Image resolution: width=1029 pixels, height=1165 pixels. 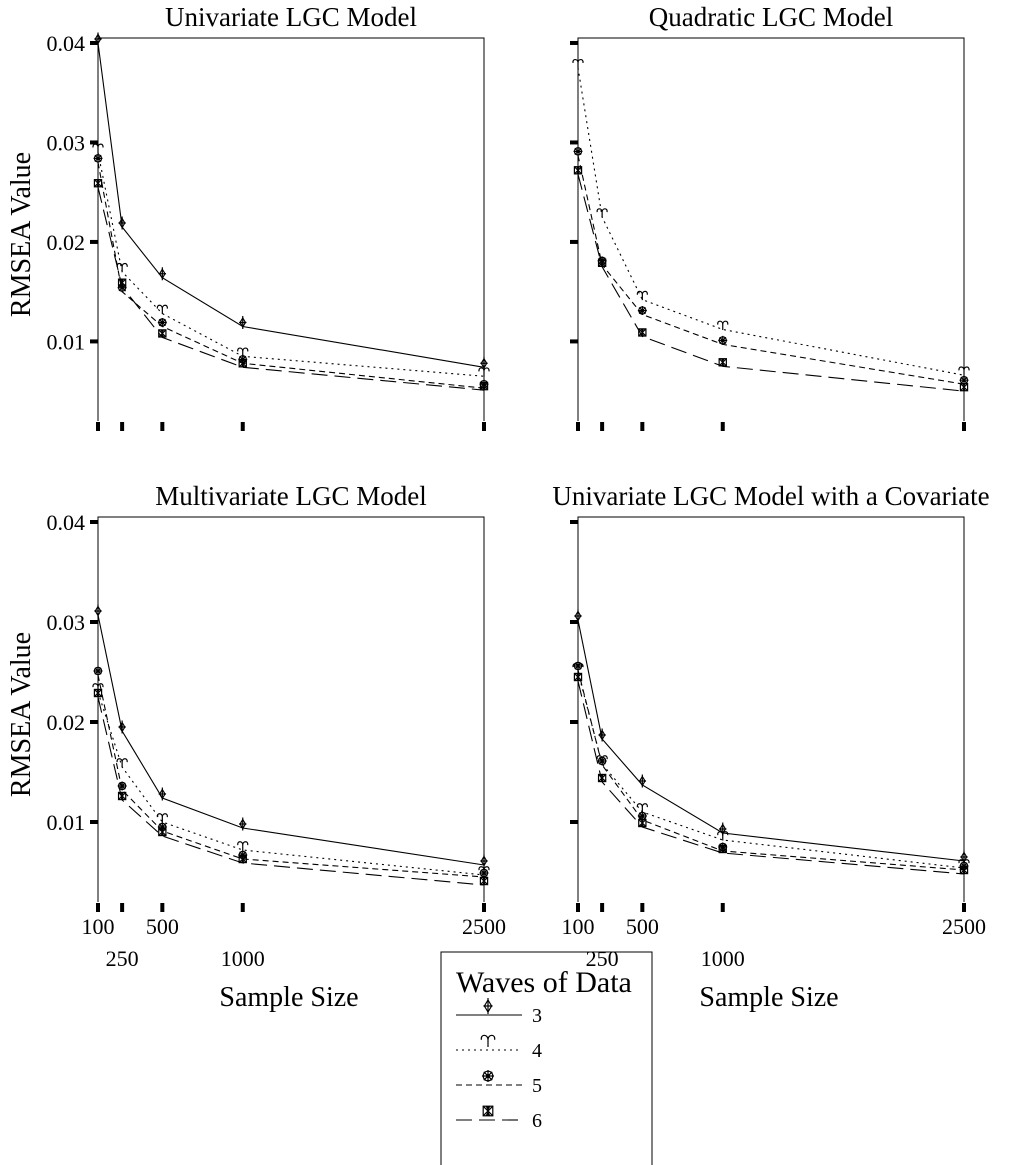 I want to click on legend-label: 3, so click(x=537, y=1016).